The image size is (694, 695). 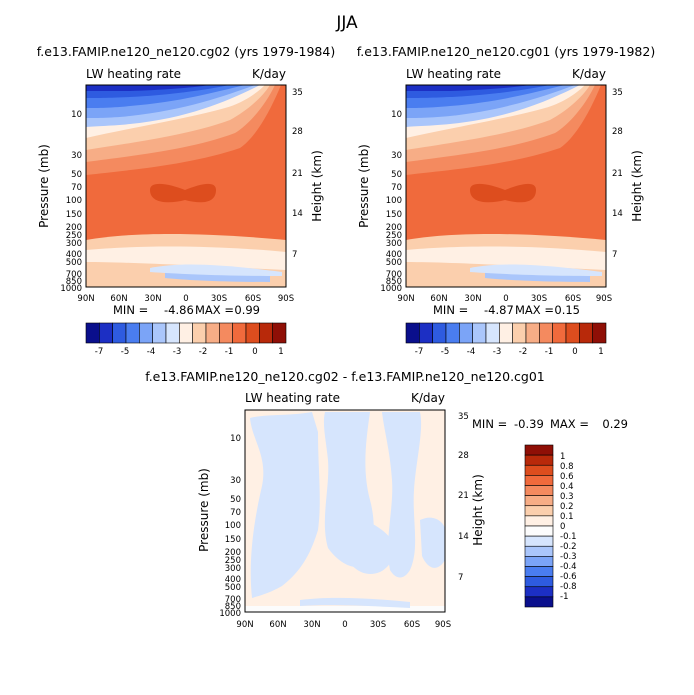 What do you see at coordinates (364, 186) in the screenshot?
I see `panel-2-ylabel: Pressure (mb)` at bounding box center [364, 186].